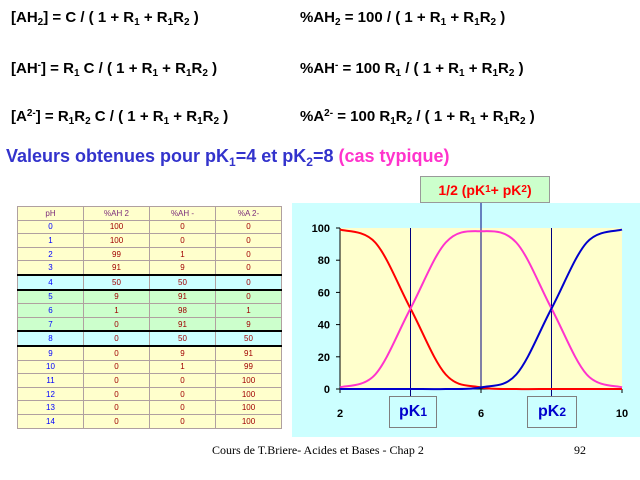  I want to click on x-tick-label: 10, so click(622, 414).